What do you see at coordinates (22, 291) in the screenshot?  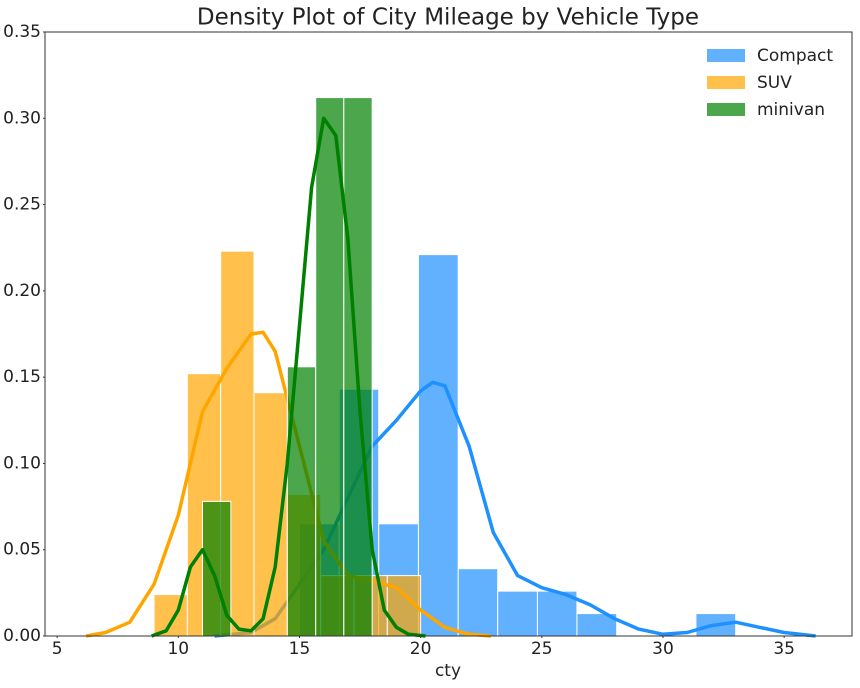 I see `y-tick-label: 0.20` at bounding box center [22, 291].